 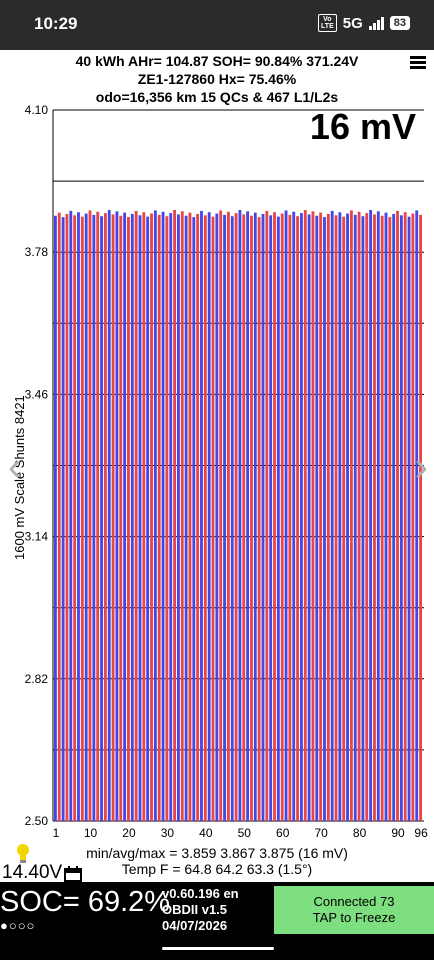 What do you see at coordinates (352, 23) in the screenshot?
I see `network-type: 5G` at bounding box center [352, 23].